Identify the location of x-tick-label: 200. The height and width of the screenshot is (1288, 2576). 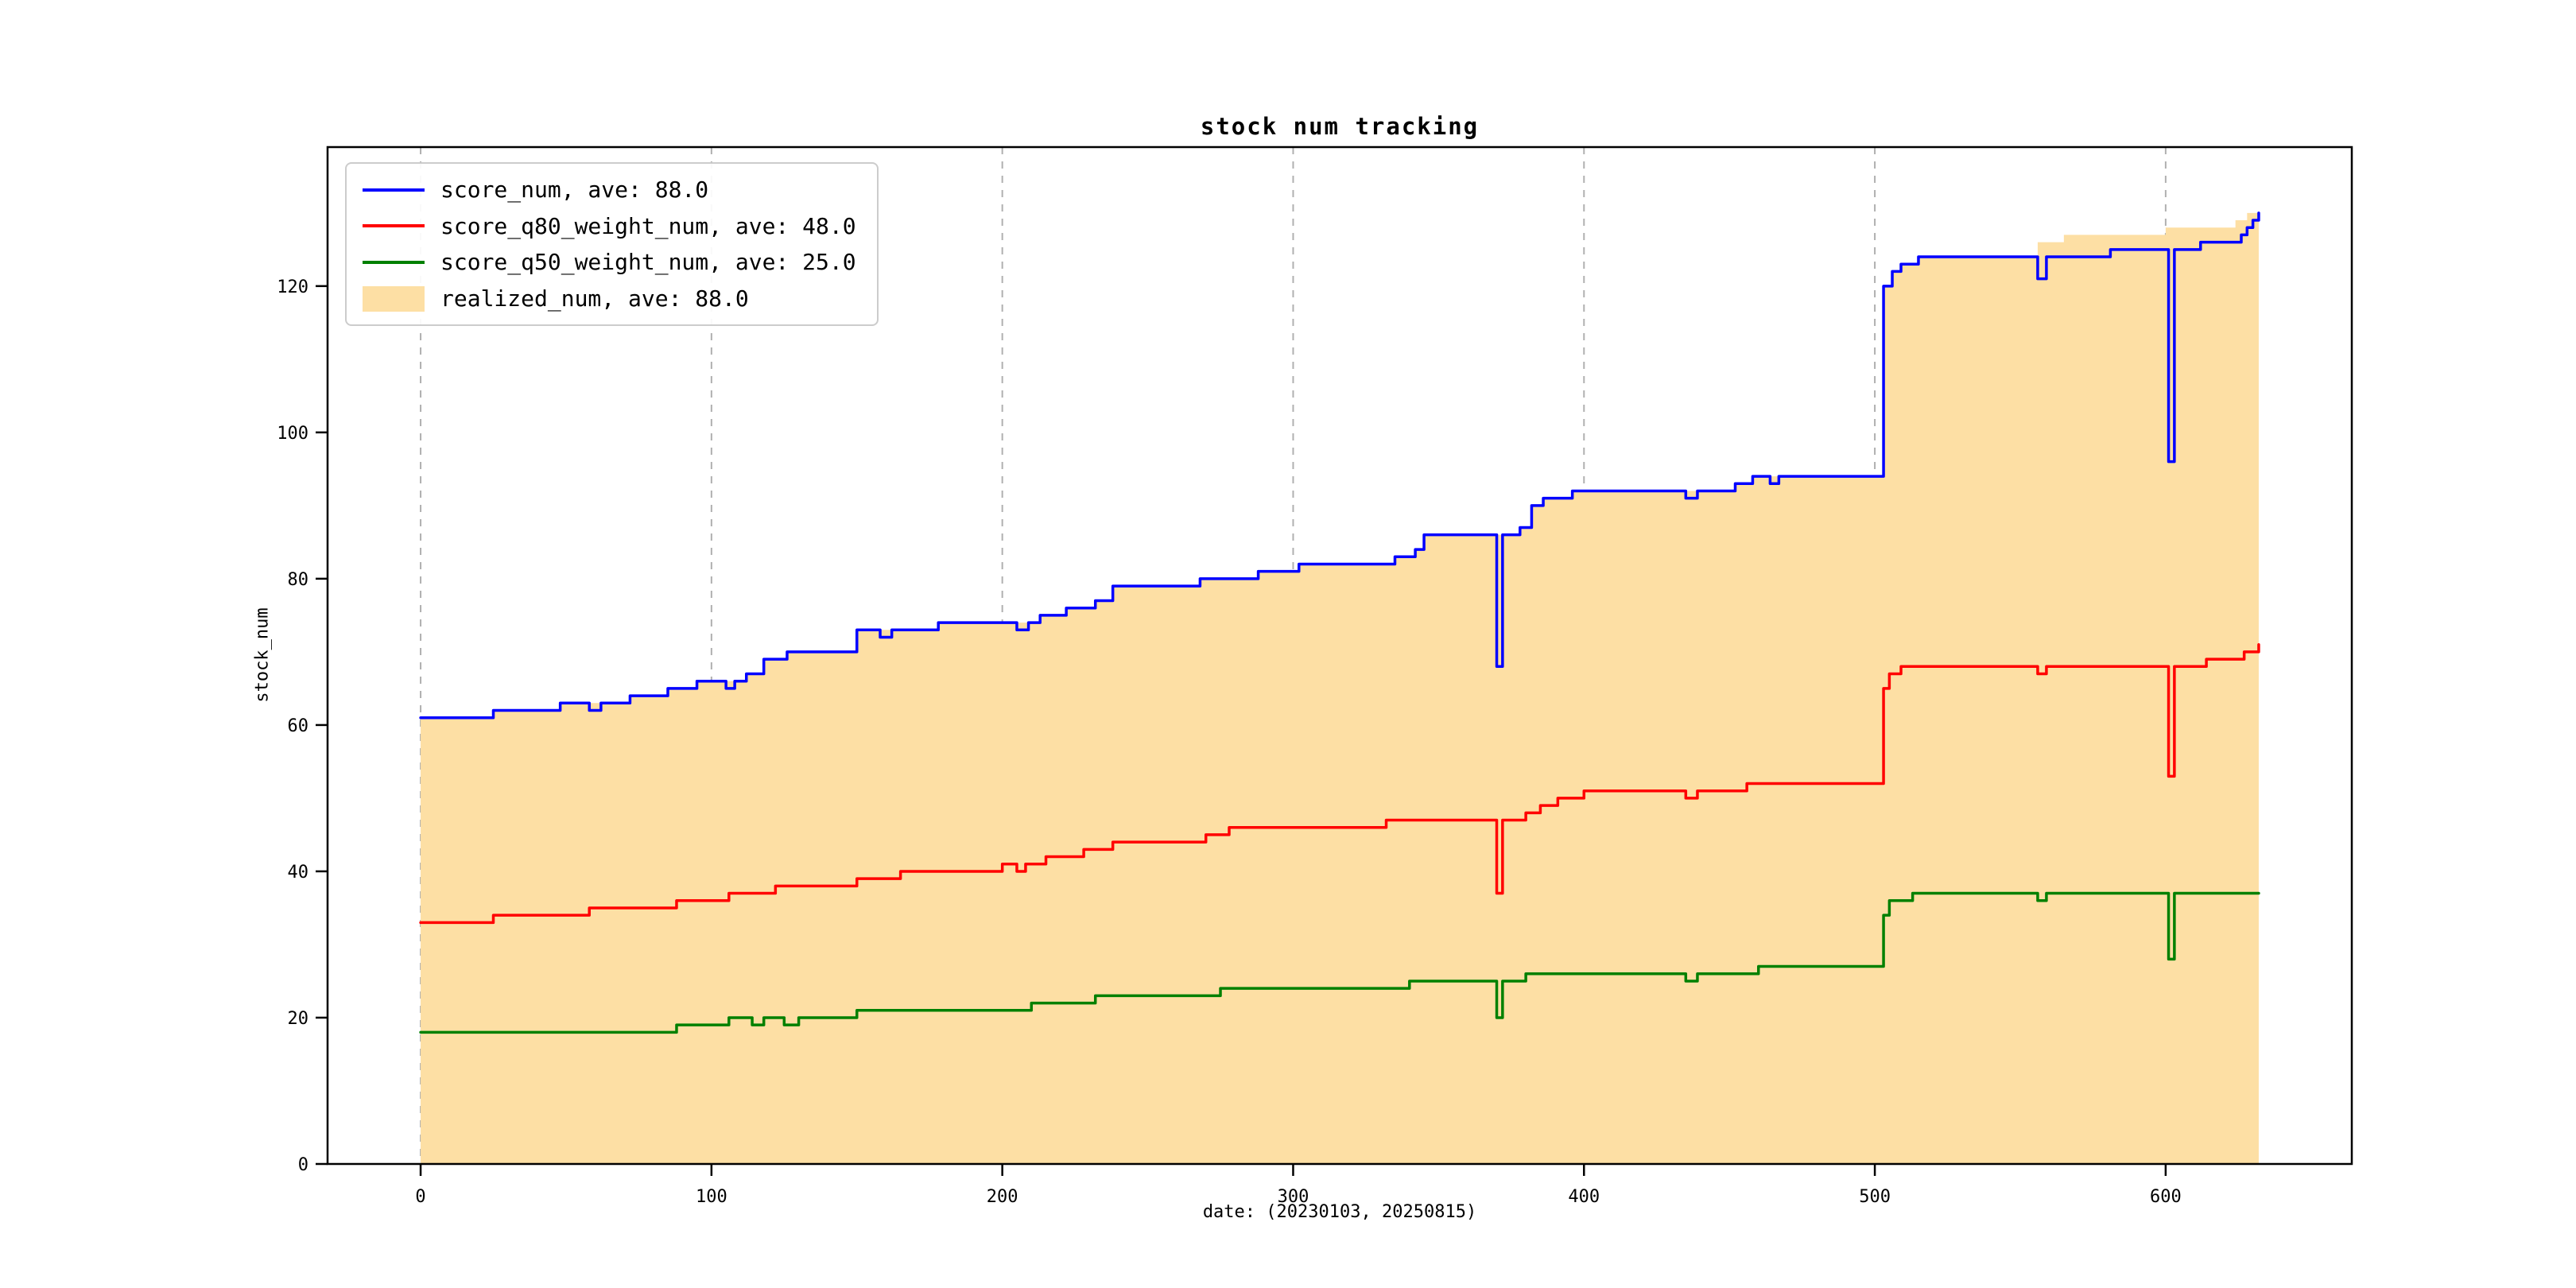
(1003, 1197).